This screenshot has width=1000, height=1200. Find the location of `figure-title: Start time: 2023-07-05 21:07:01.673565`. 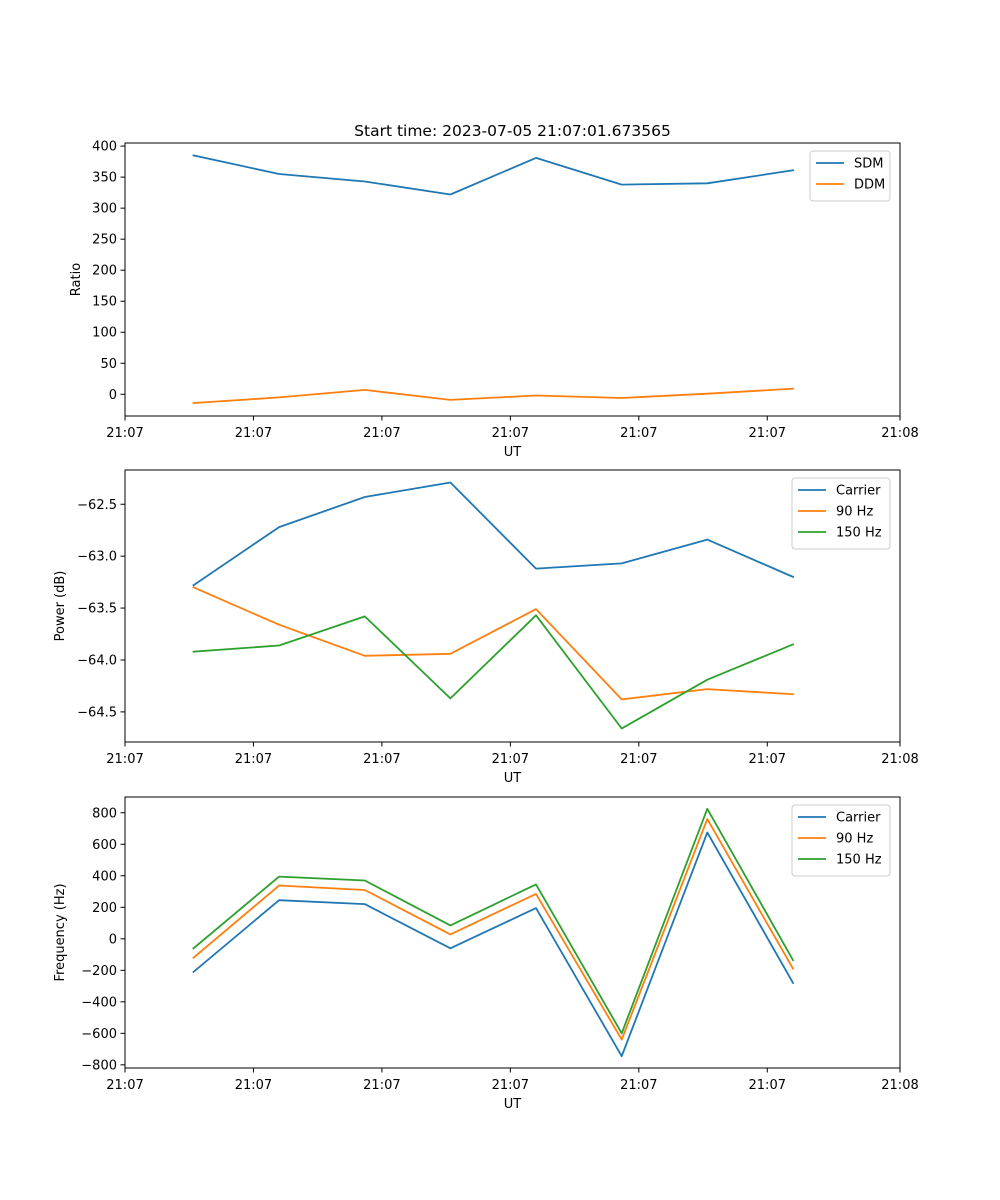

figure-title: Start time: 2023-07-05 21:07:01.673565 is located at coordinates (512, 131).